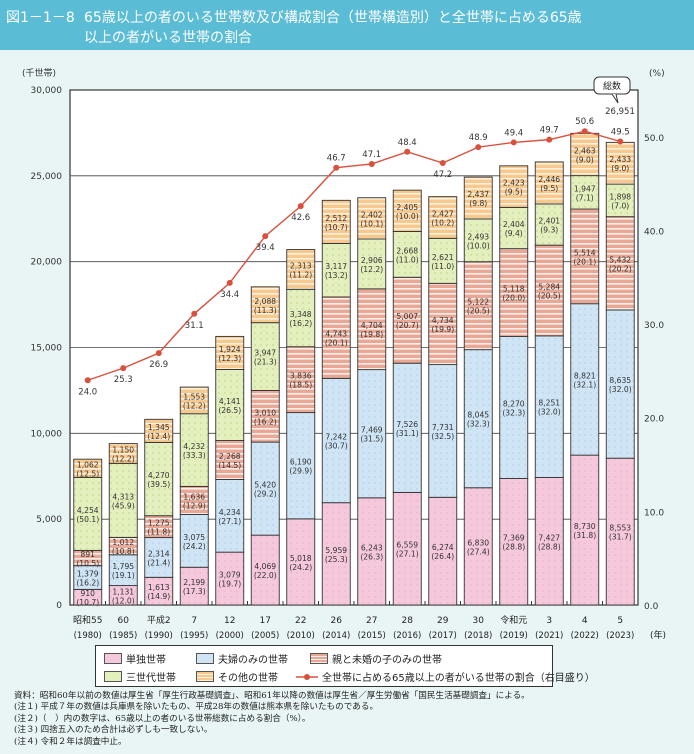 The image size is (694, 754). What do you see at coordinates (229, 584) in the screenshot?
I see `bar-share-label: (19.7)` at bounding box center [229, 584].